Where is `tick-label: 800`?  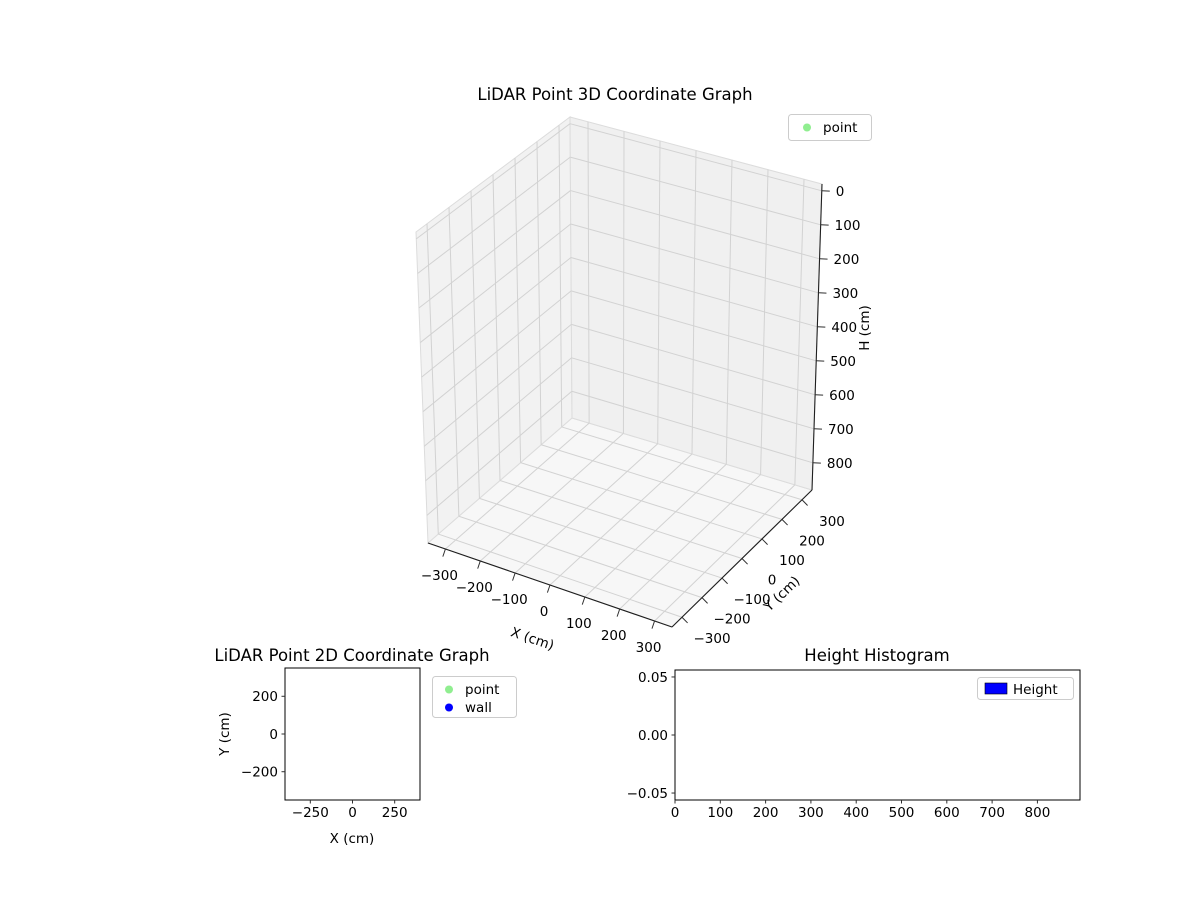
tick-label: 800 is located at coordinates (1038, 813).